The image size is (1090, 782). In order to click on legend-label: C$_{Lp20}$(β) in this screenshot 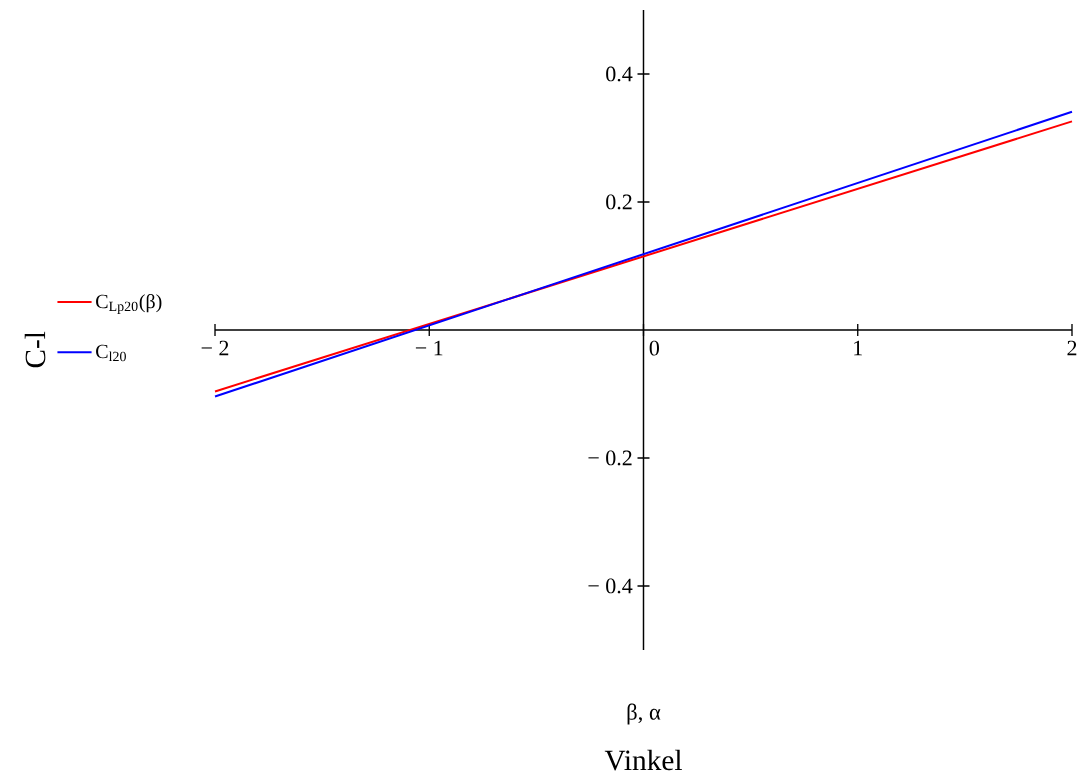, I will do `click(129, 304)`.